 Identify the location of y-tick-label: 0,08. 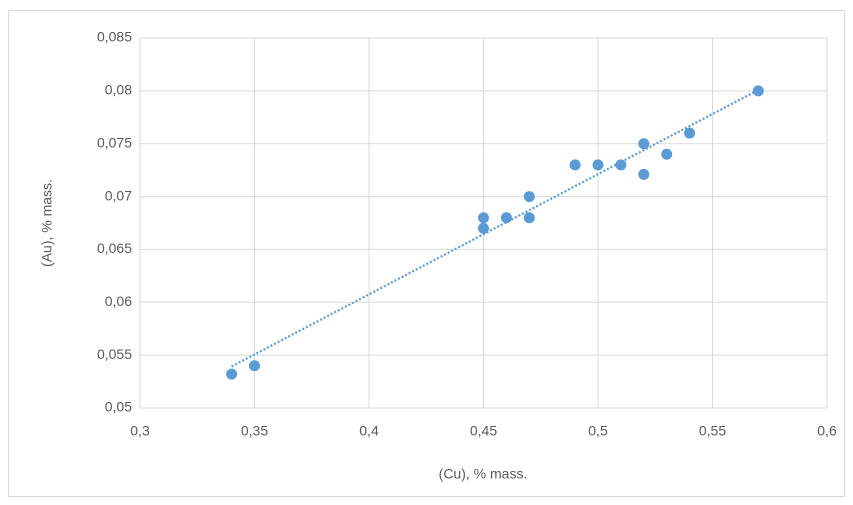
(118, 90).